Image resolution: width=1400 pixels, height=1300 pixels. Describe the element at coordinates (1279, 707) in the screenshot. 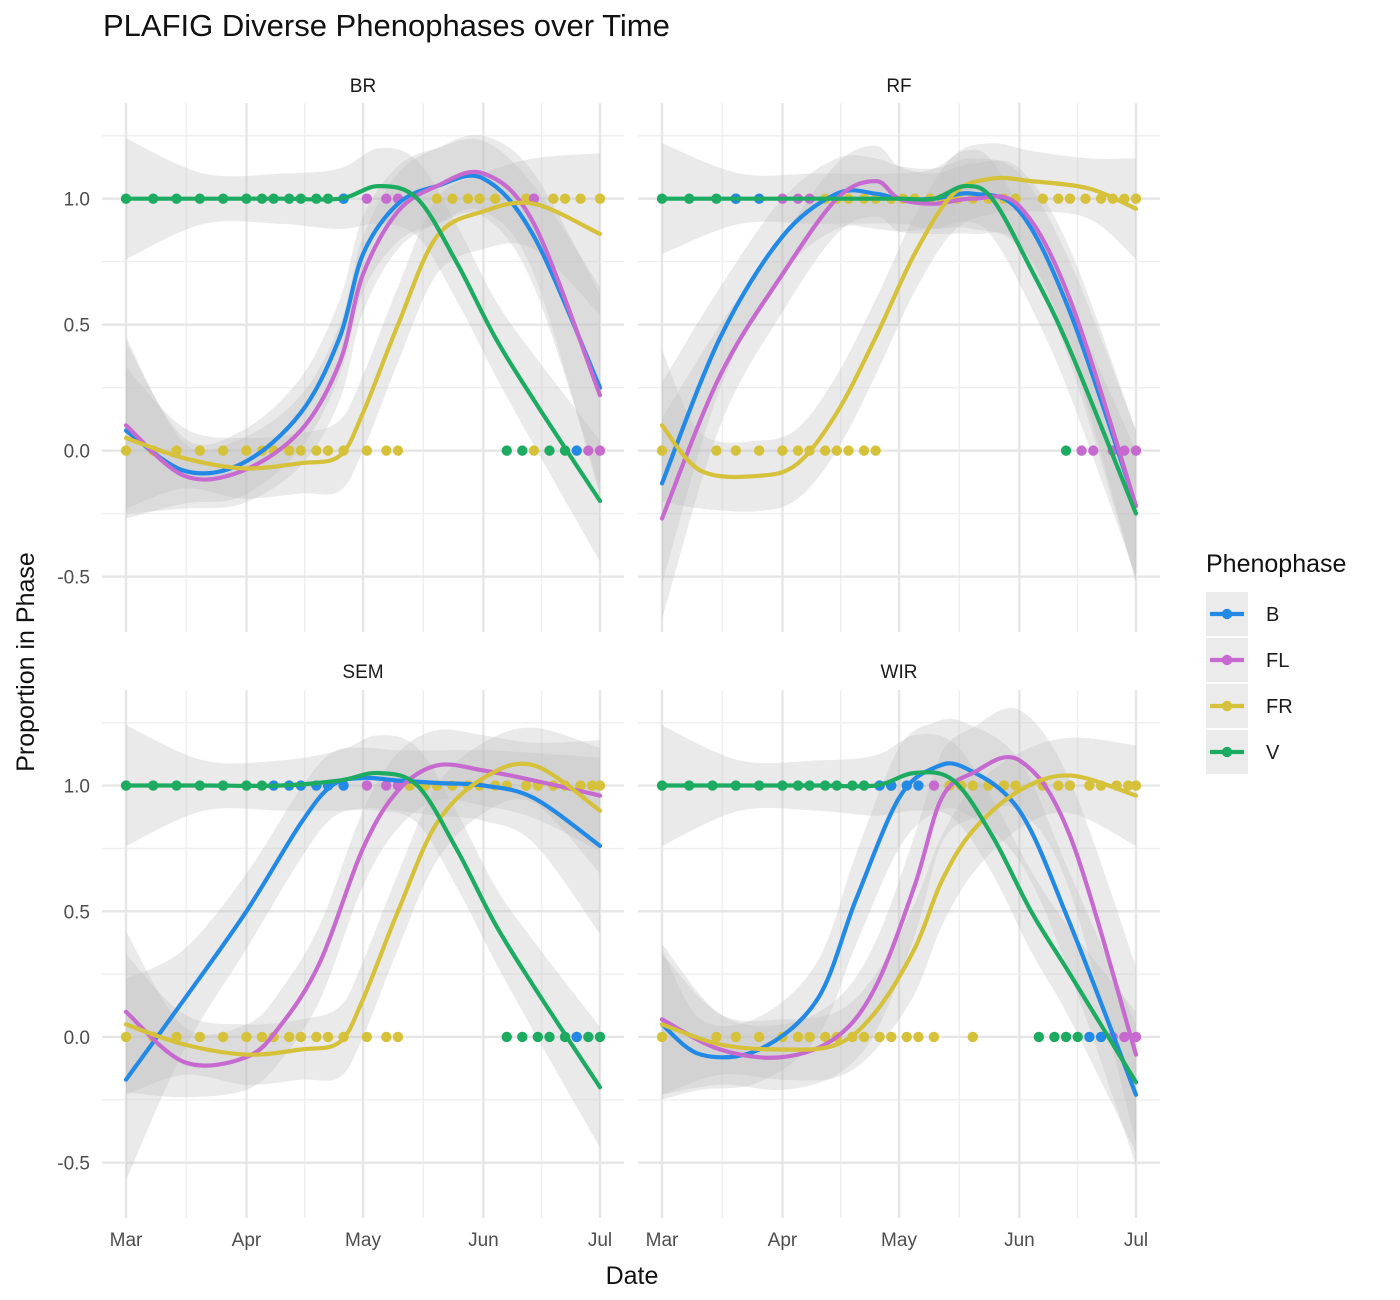

I see `legend-label: FR` at that location.